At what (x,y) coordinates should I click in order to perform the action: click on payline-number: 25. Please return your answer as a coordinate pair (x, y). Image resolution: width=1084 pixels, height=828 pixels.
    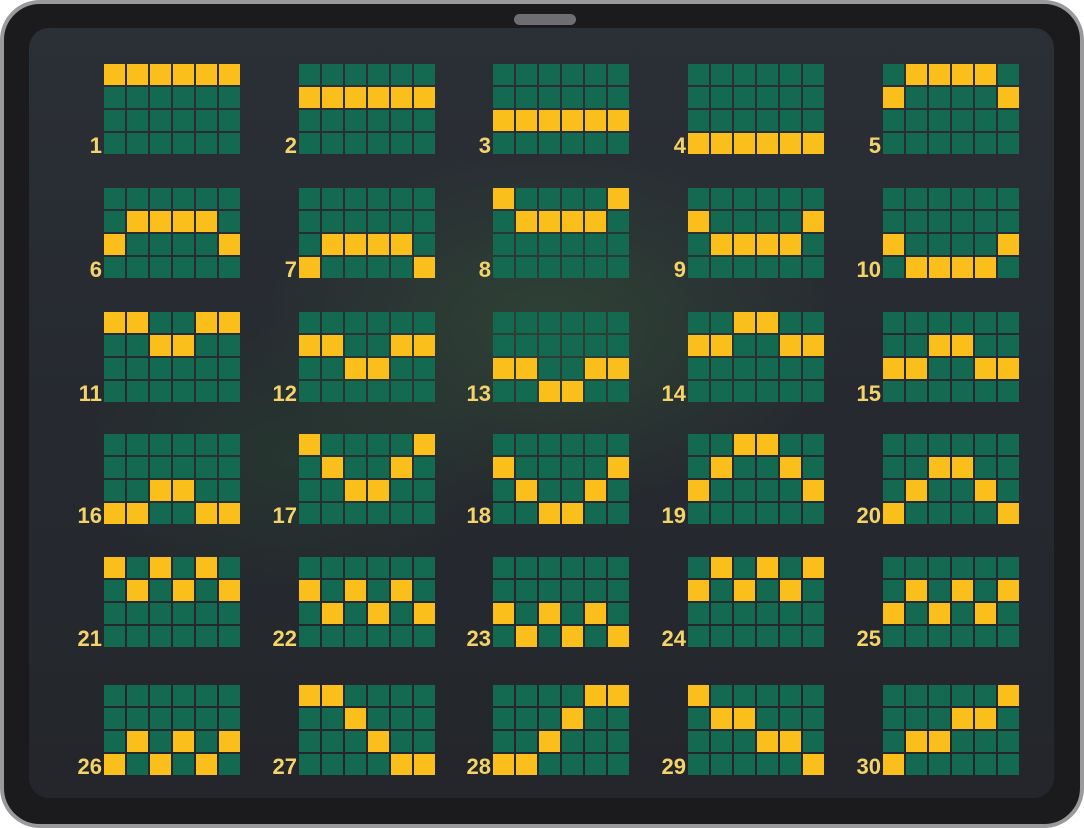
    Looking at the image, I should click on (868, 638).